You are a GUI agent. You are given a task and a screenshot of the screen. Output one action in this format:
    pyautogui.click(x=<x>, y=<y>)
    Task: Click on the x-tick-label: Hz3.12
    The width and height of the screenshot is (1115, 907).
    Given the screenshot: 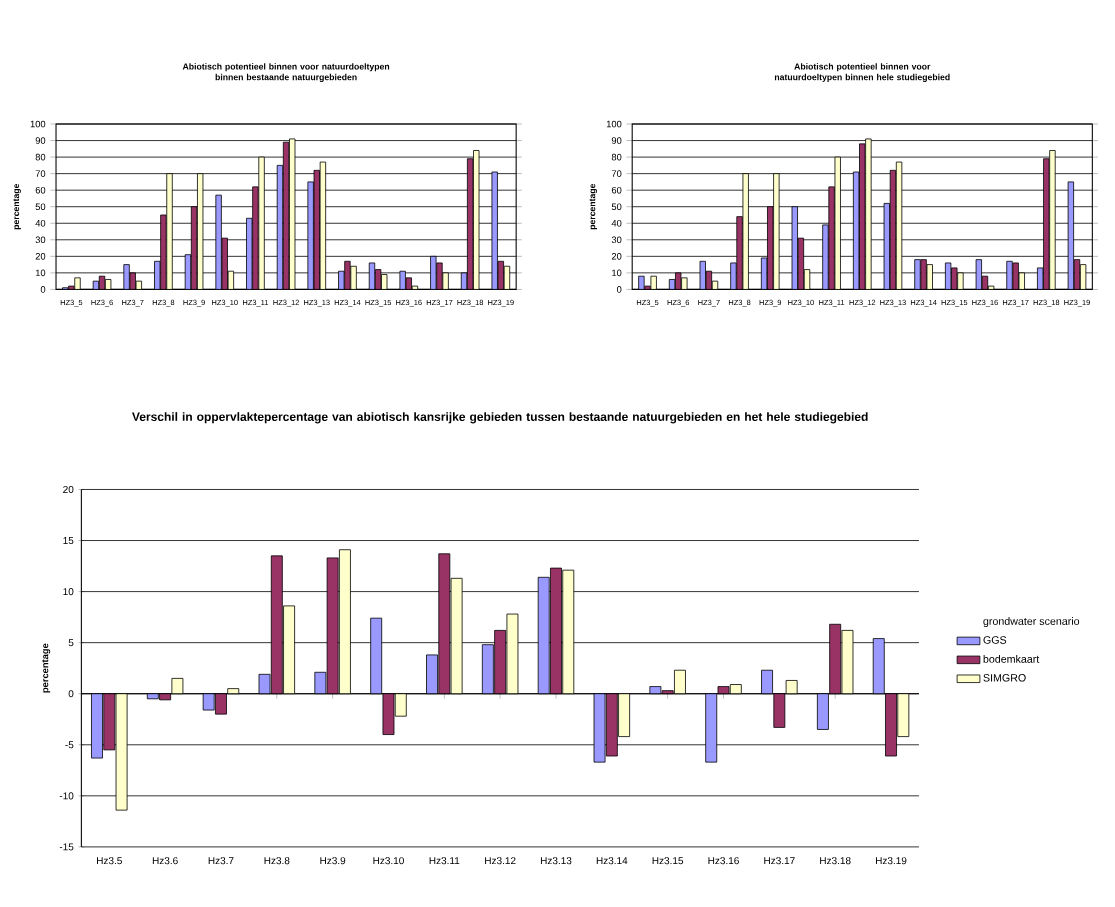 What is the action you would take?
    pyautogui.click(x=500, y=861)
    